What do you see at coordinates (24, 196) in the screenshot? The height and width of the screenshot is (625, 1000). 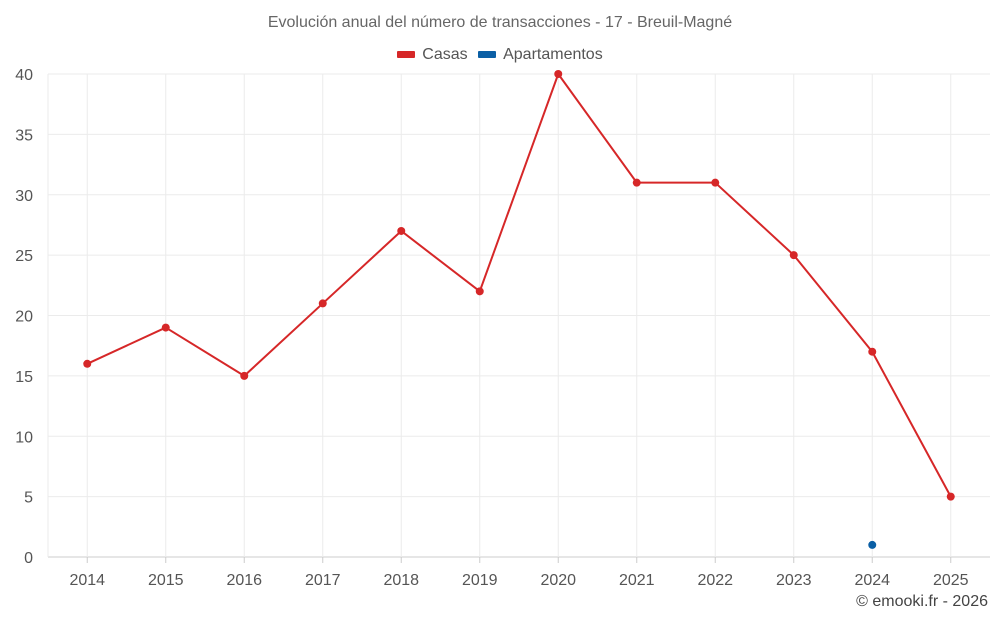 I see `y-tick-label: 30` at bounding box center [24, 196].